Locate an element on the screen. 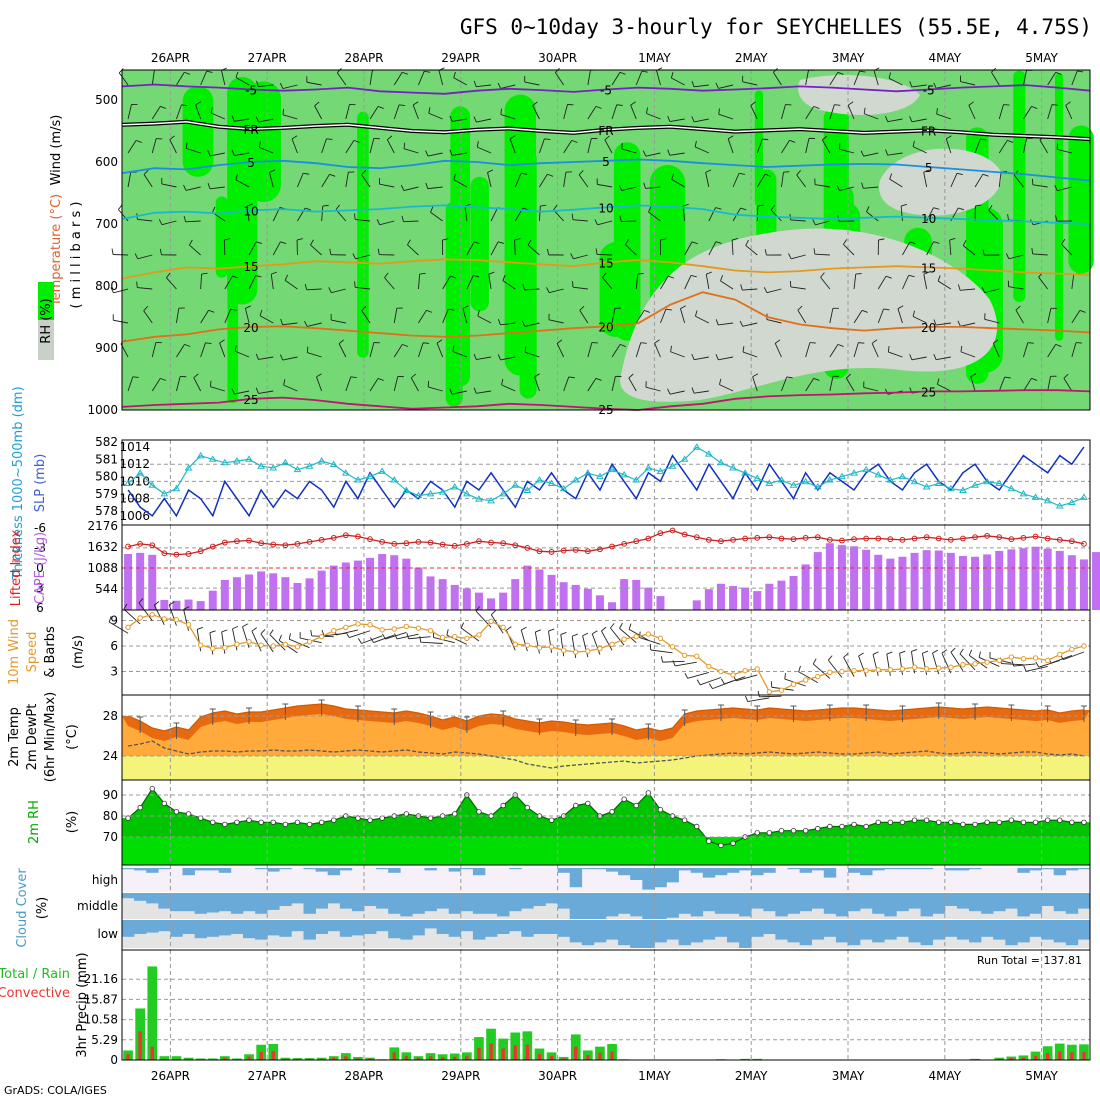 The image size is (1100, 1100). isotherm-label: 5 is located at coordinates (929, 168).